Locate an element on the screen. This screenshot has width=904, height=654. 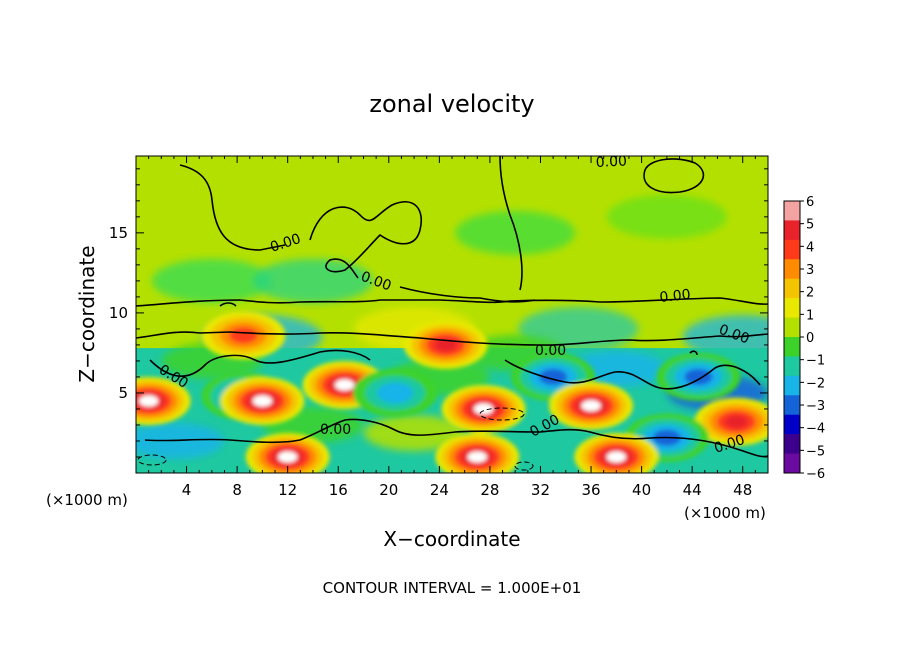
contour-interval-note: CONTOUR INTERVAL = 1.000E+01 is located at coordinates (452, 588).